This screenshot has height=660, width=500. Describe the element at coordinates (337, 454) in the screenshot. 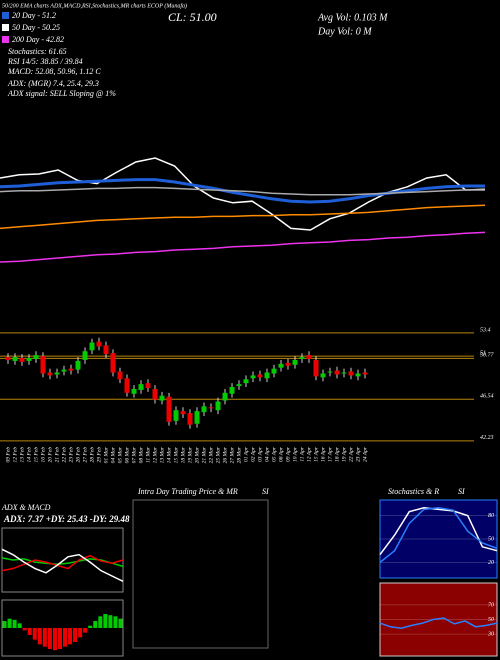

I see `x-tick-label: 18 Apr` at that location.